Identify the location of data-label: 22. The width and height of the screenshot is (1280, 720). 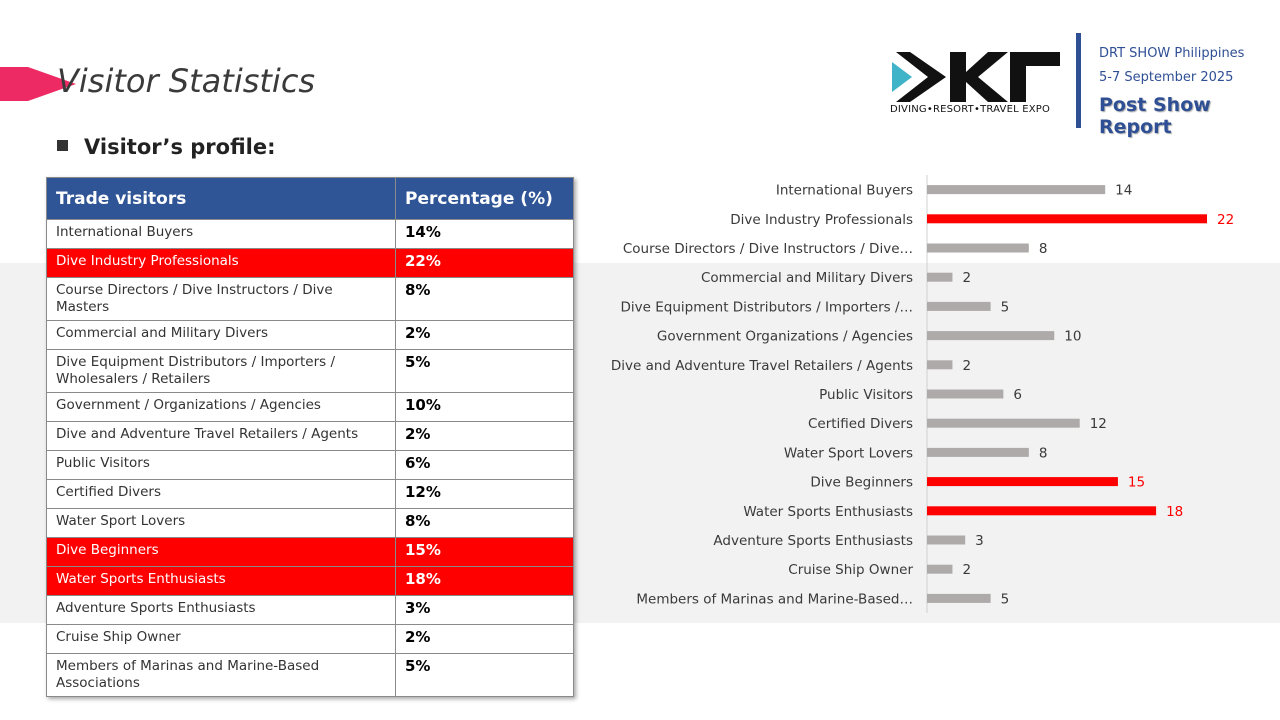
(1225, 220).